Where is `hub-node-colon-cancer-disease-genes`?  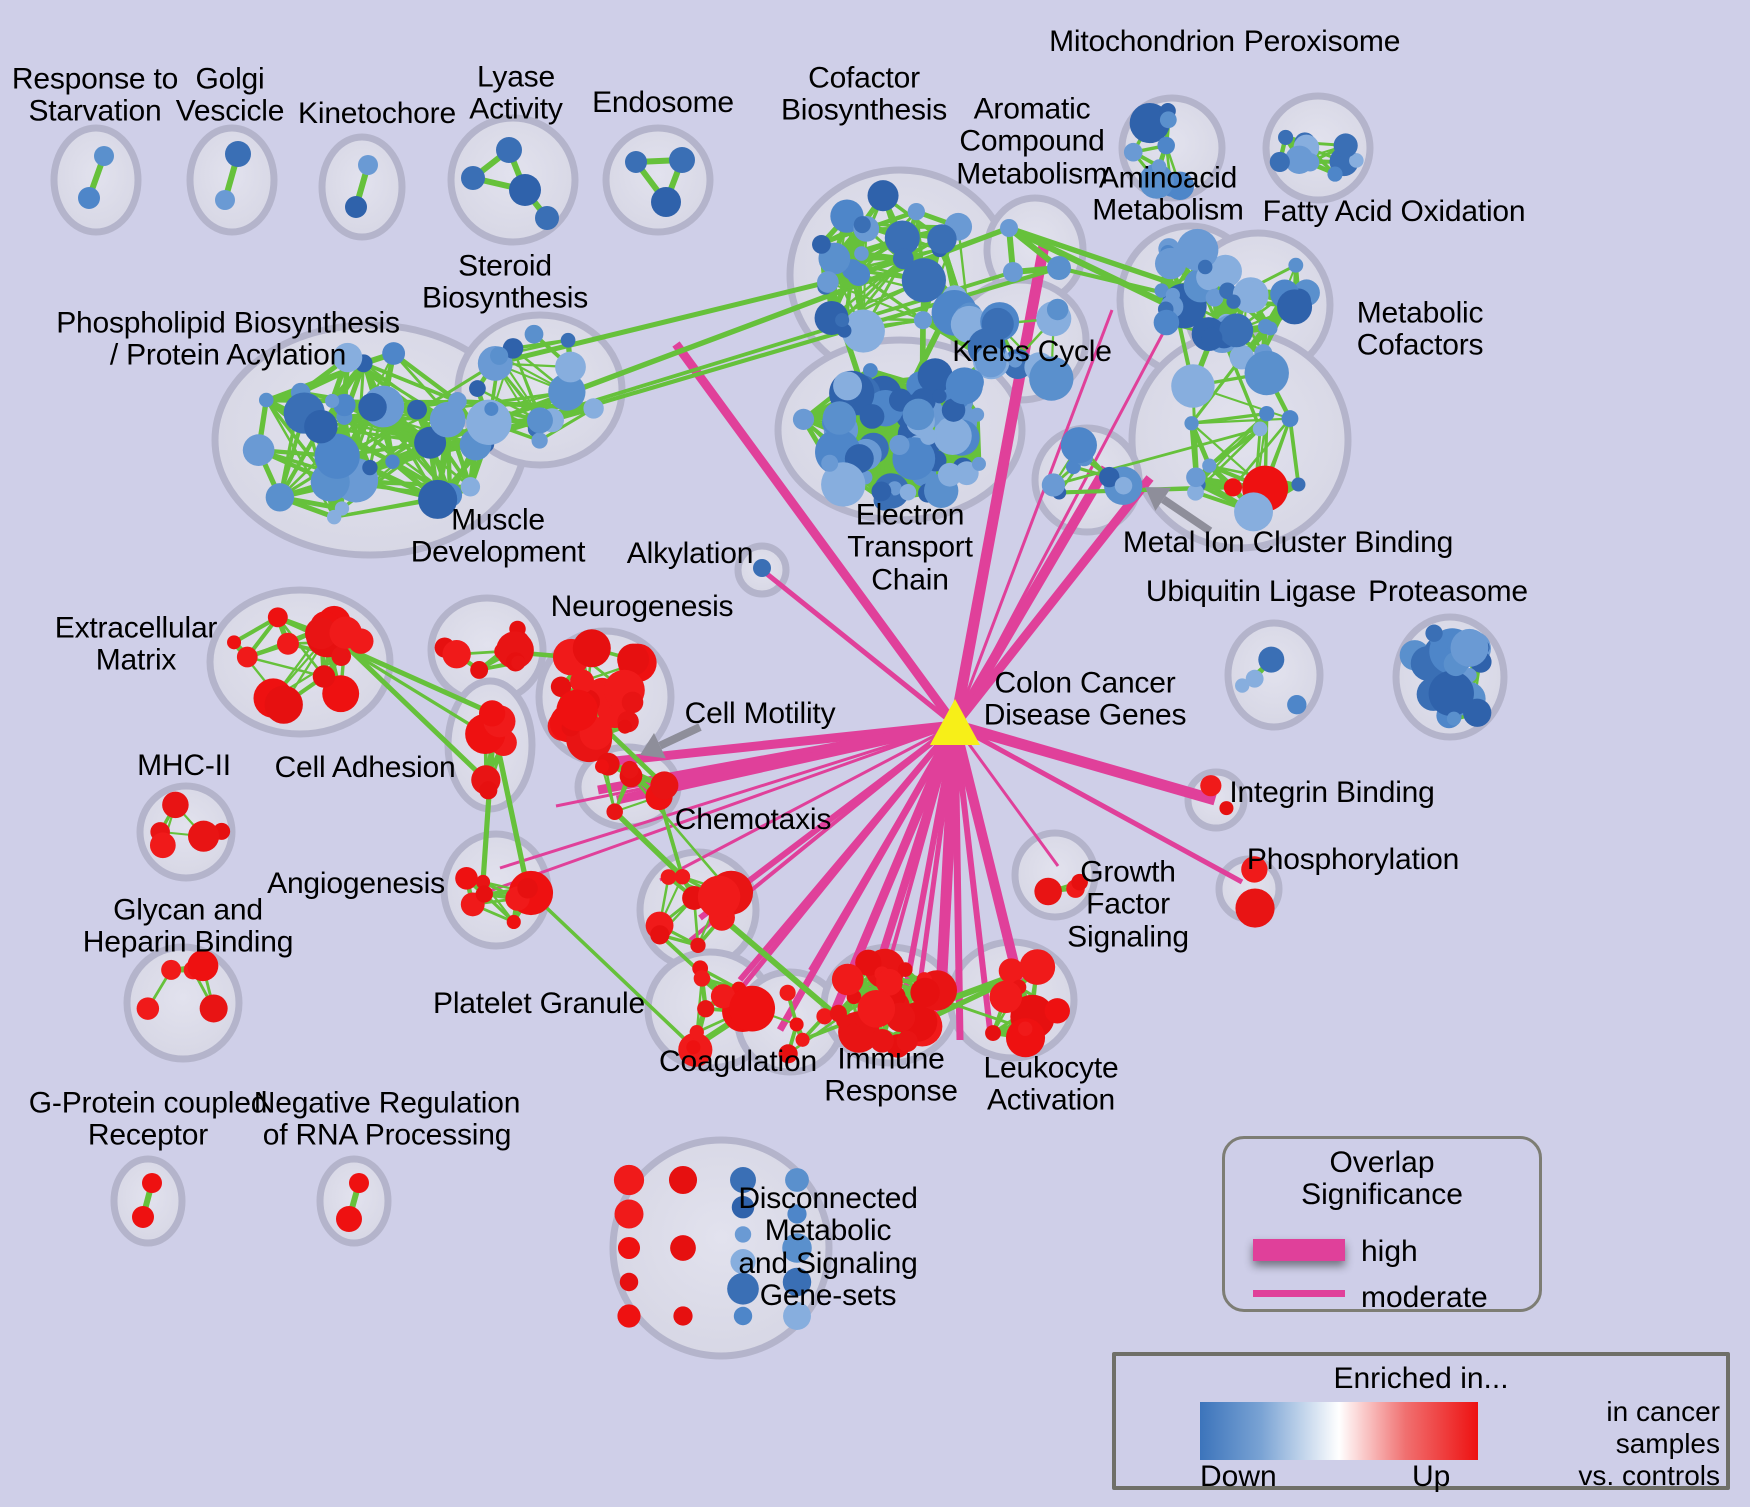
hub-node-colon-cancer-disease-genes is located at coordinates (955, 722).